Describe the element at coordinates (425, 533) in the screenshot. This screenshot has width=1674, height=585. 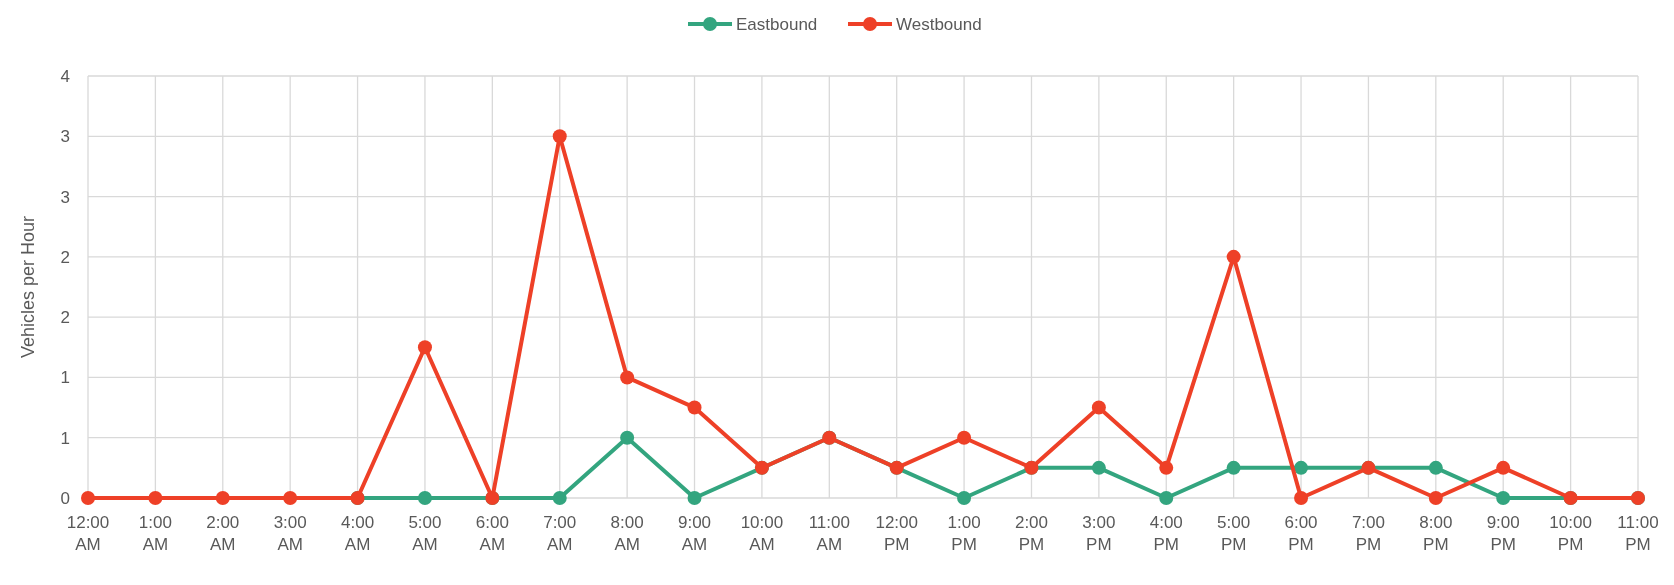
I see `x-tick-label: 5:00 AM` at that location.